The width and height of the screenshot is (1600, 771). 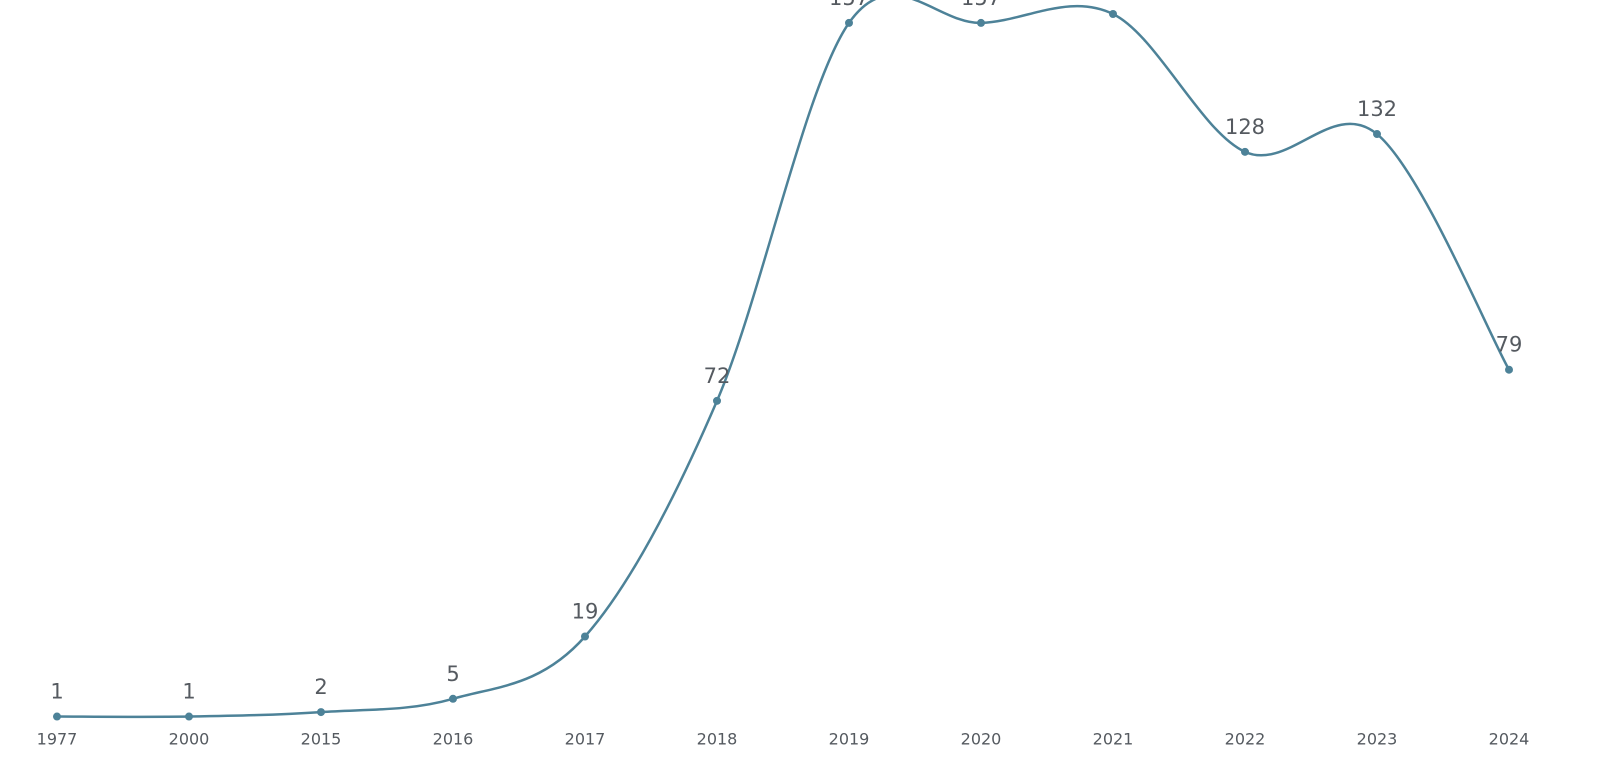 I want to click on value-label: 72, so click(x=717, y=376).